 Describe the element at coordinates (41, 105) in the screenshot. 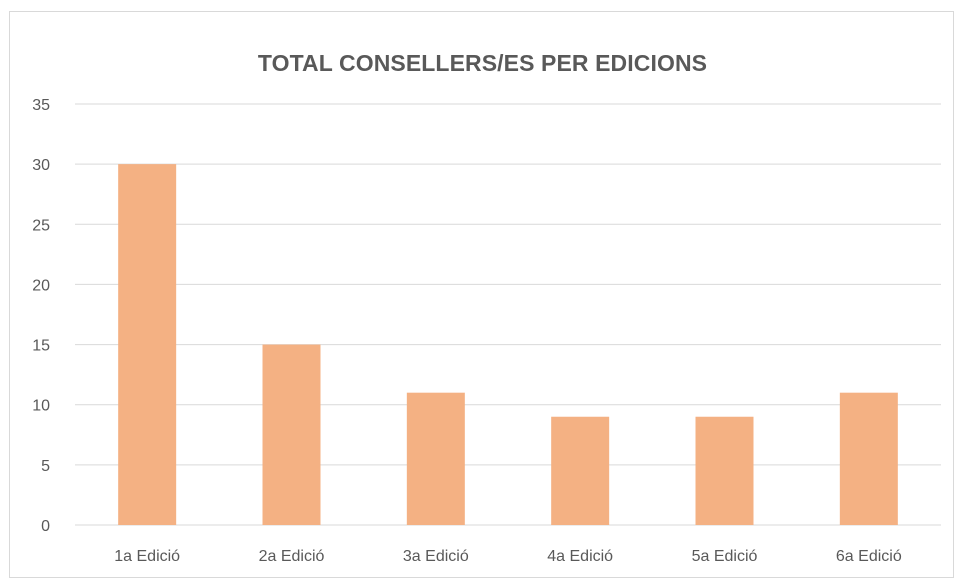

I see `y-tick-label: 35` at that location.